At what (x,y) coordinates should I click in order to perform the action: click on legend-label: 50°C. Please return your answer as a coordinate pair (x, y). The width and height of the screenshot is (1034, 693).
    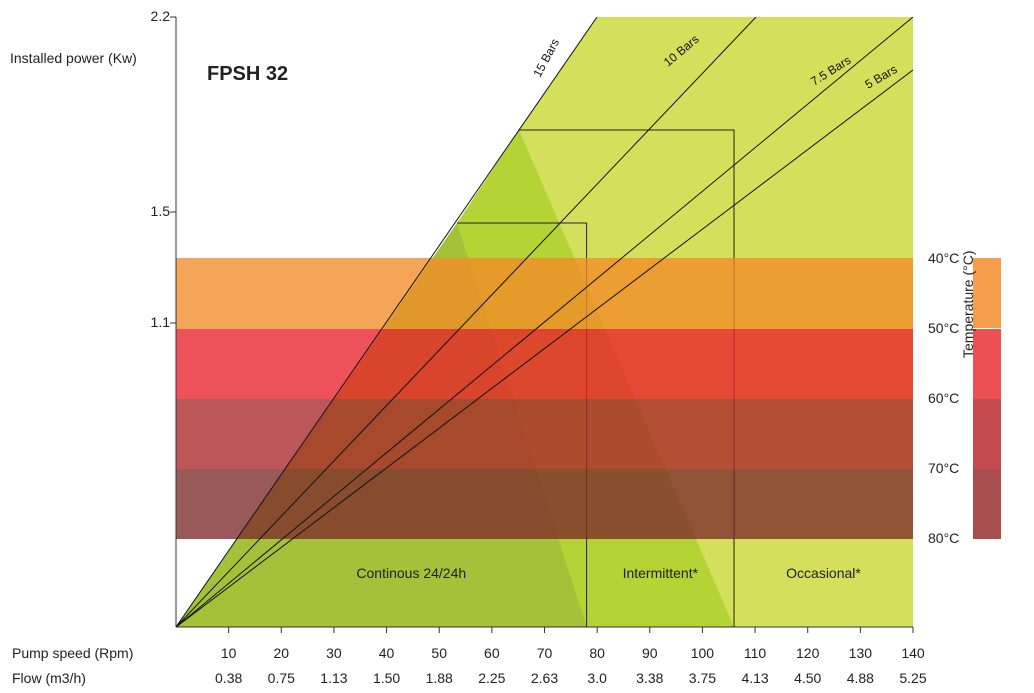
    Looking at the image, I should click on (944, 328).